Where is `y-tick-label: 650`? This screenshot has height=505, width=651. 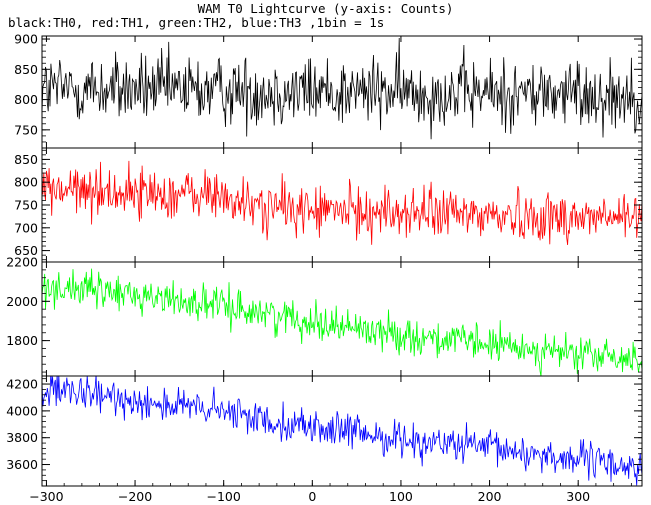 y-tick-label: 650 is located at coordinates (26, 250).